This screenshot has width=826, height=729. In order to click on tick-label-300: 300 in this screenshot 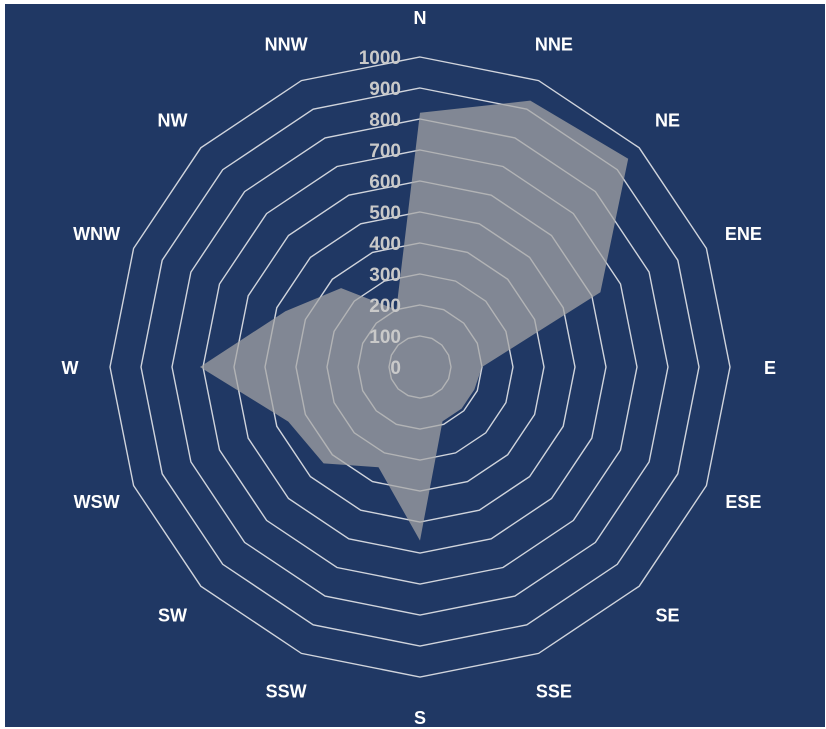, I will do `click(385, 275)`.